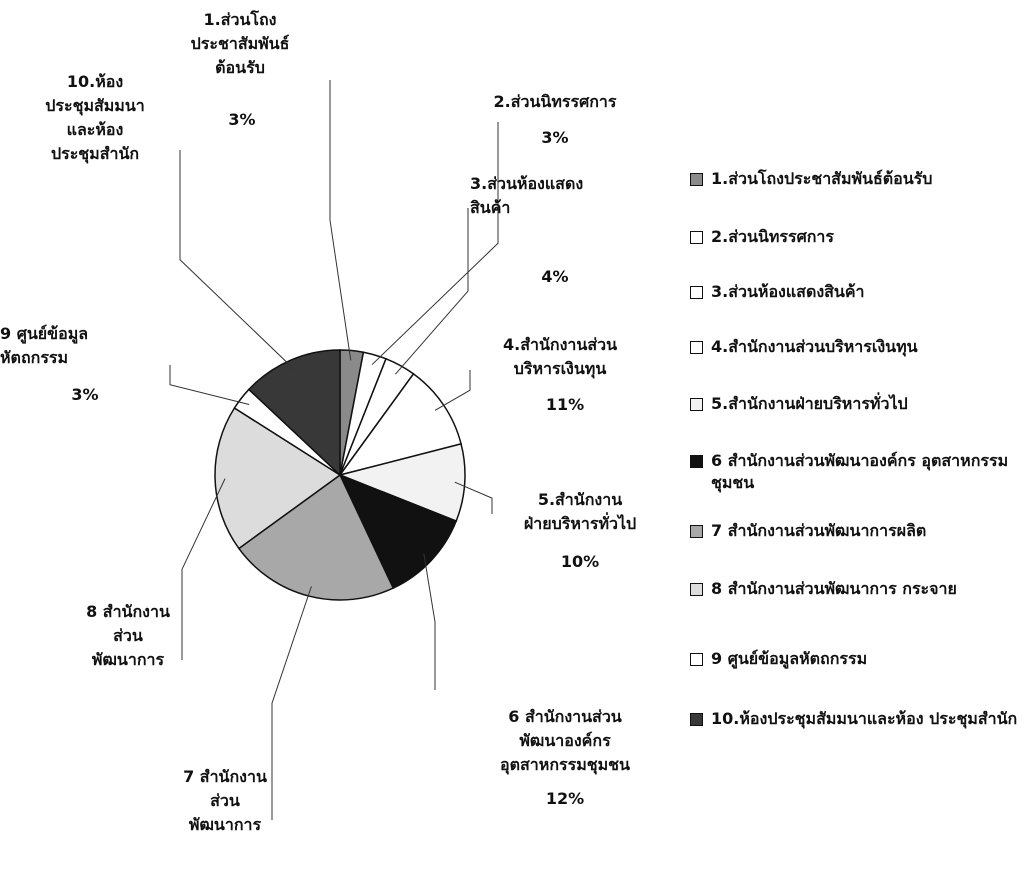  Describe the element at coordinates (855, 237) in the screenshot. I see `legend-item: 2.ส่วนนิทรรศการ` at that location.